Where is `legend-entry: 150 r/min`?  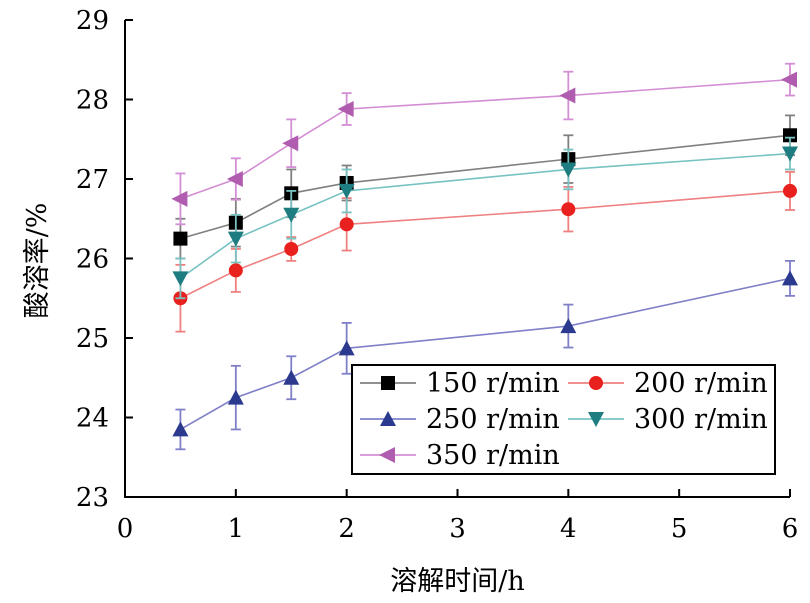 legend-entry: 150 r/min is located at coordinates (460, 383).